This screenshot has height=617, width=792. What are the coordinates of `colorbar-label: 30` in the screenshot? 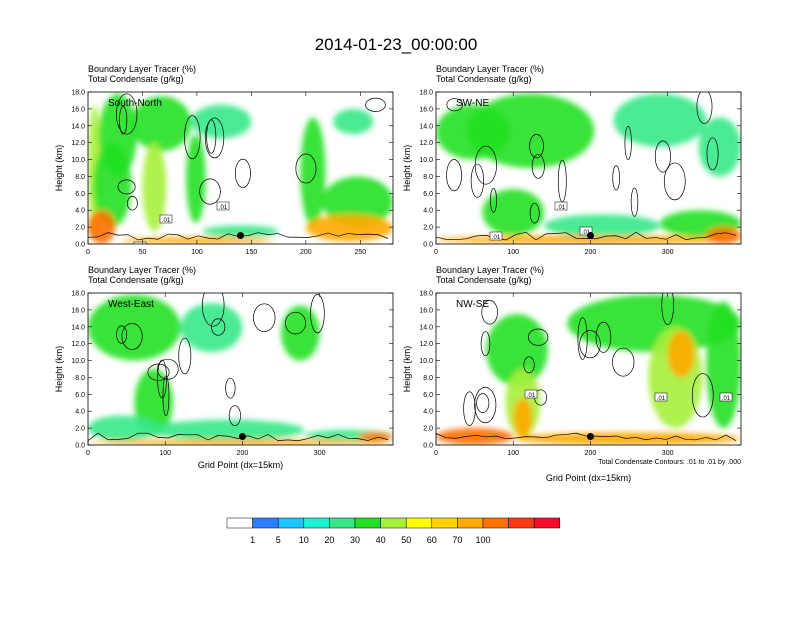 It's located at (355, 540).